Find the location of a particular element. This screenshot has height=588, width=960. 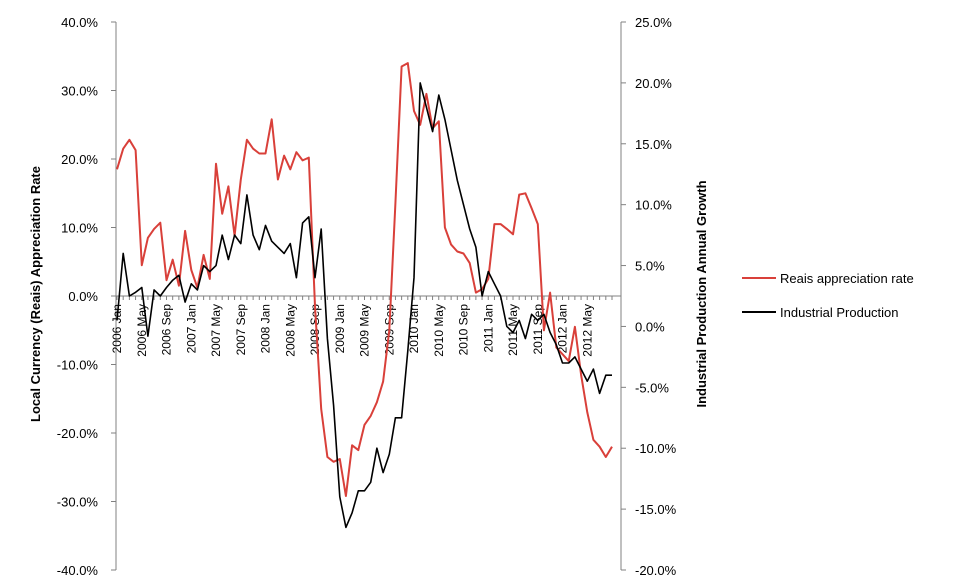

y2-tick-label: 10.0% is located at coordinates (653, 205).